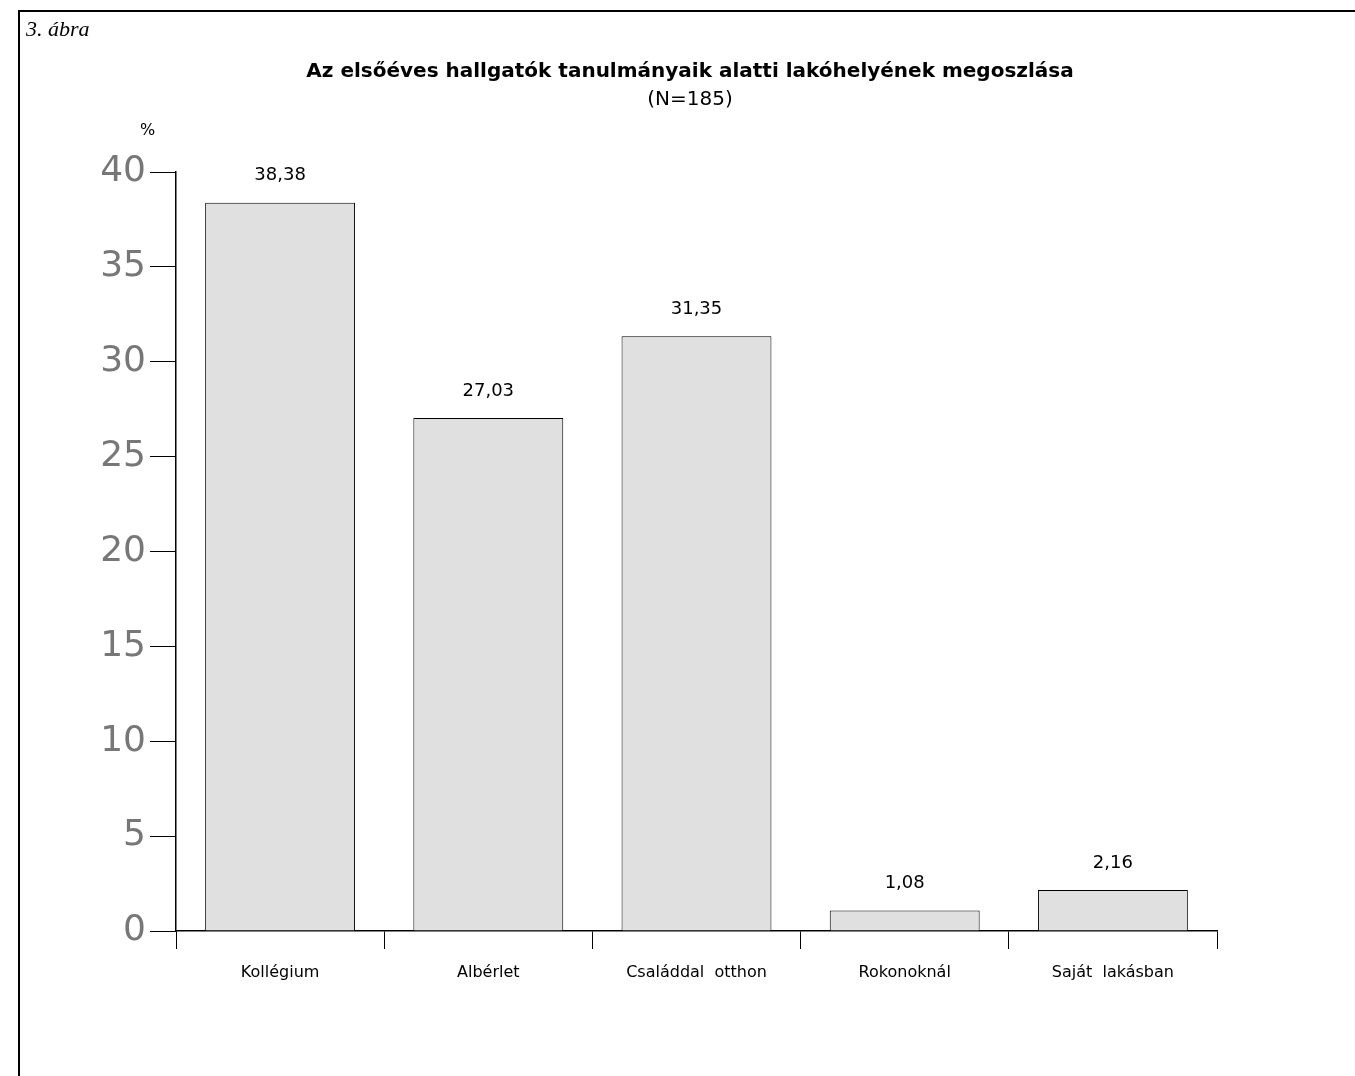 Image resolution: width=1355 pixels, height=1076 pixels. I want to click on y-tick-label: 25, so click(123, 453).